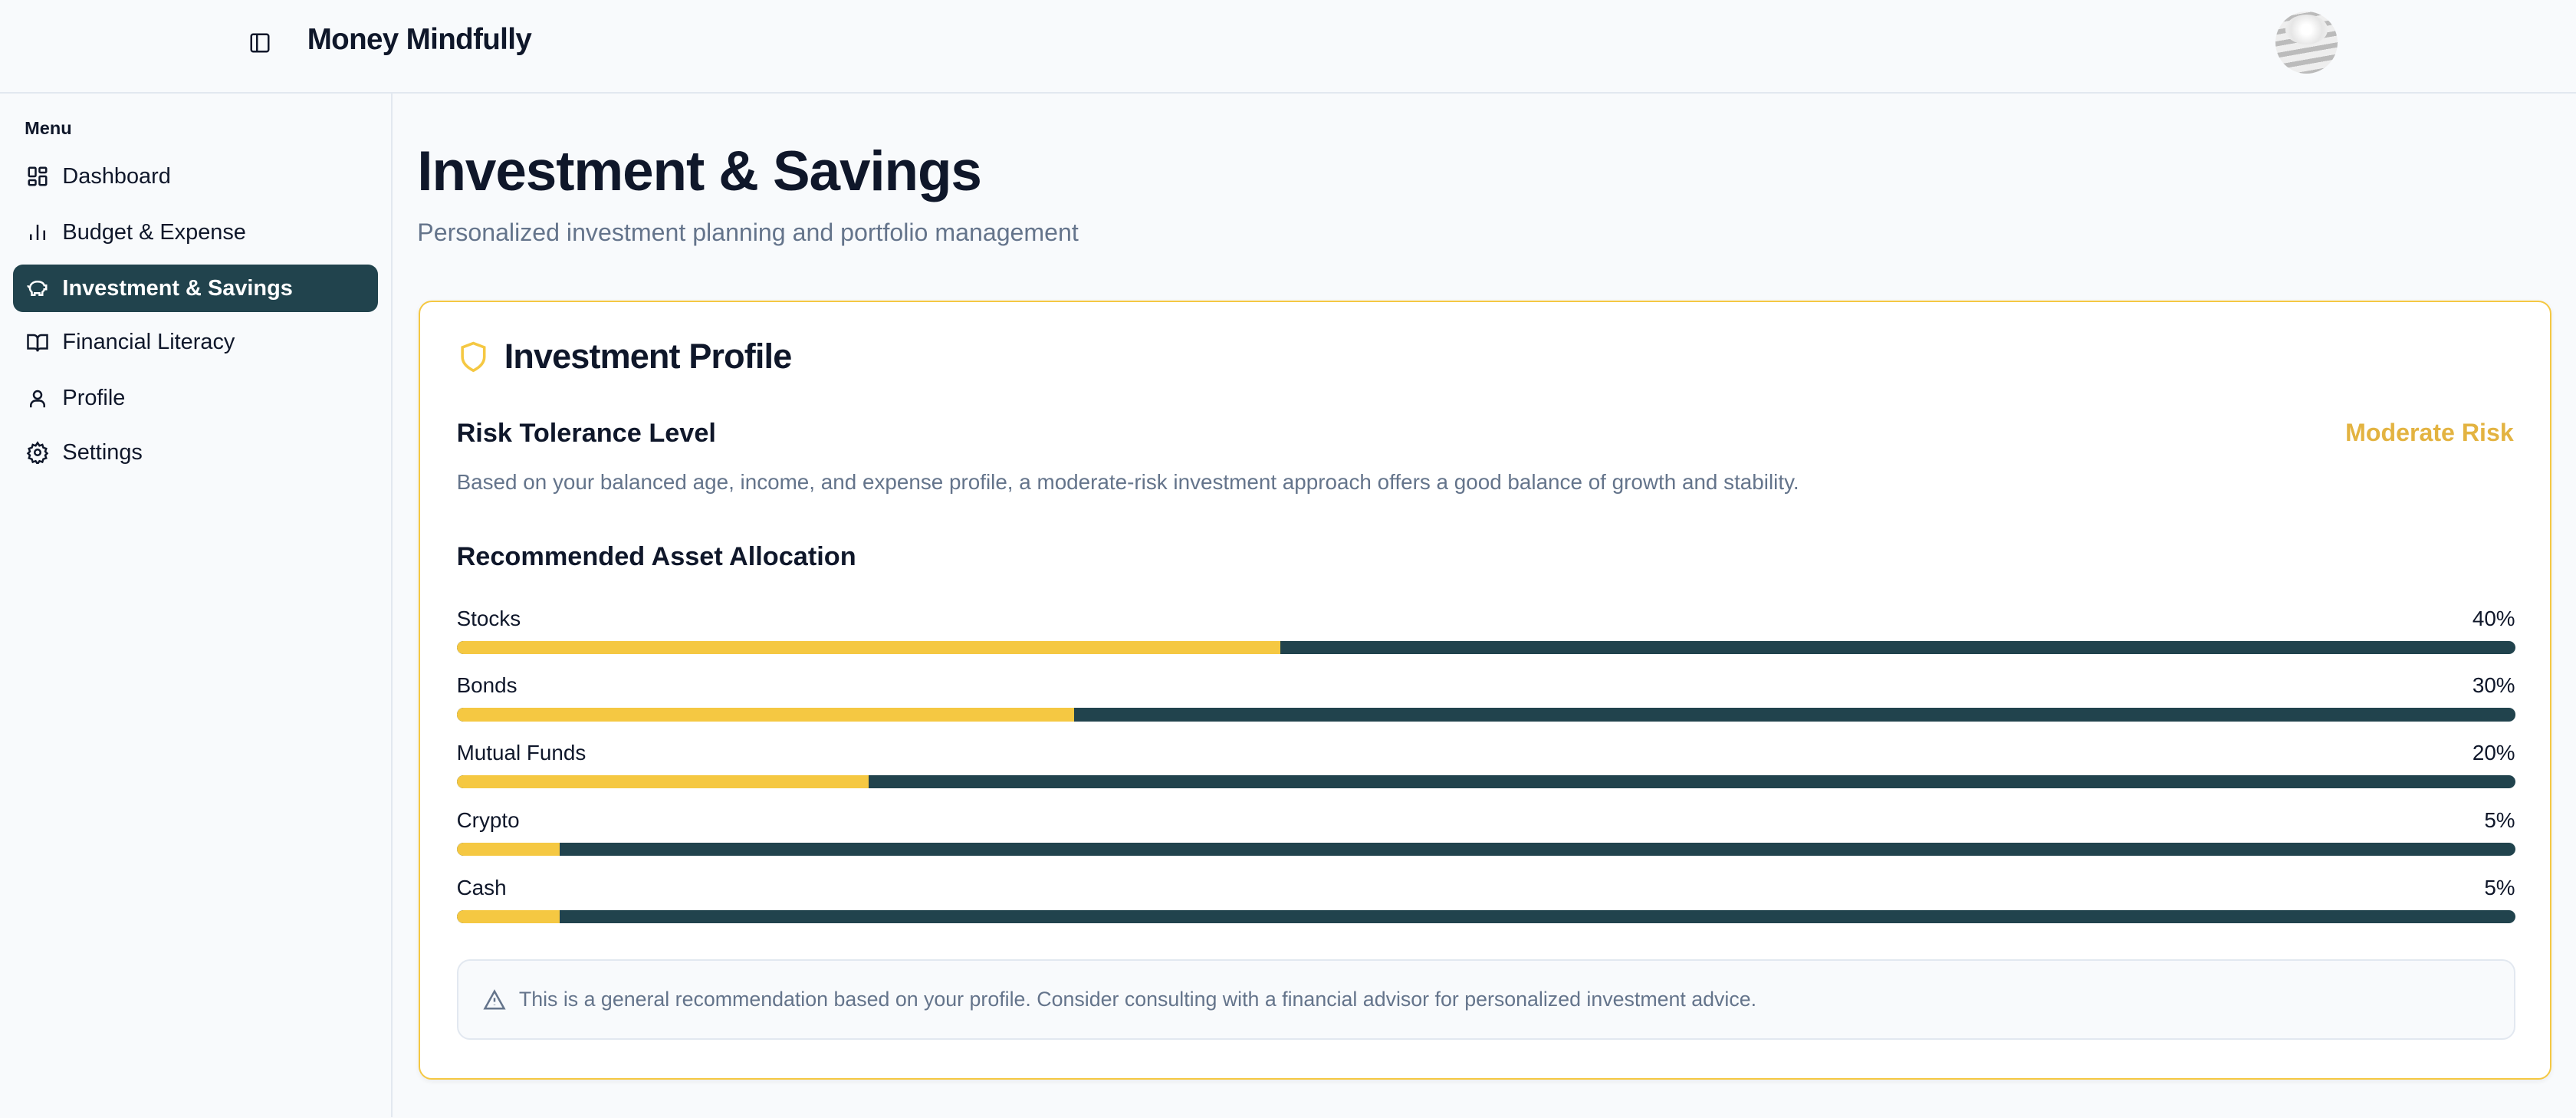 The image size is (2576, 1118). I want to click on sidebar-item-settings: Settings, so click(195, 452).